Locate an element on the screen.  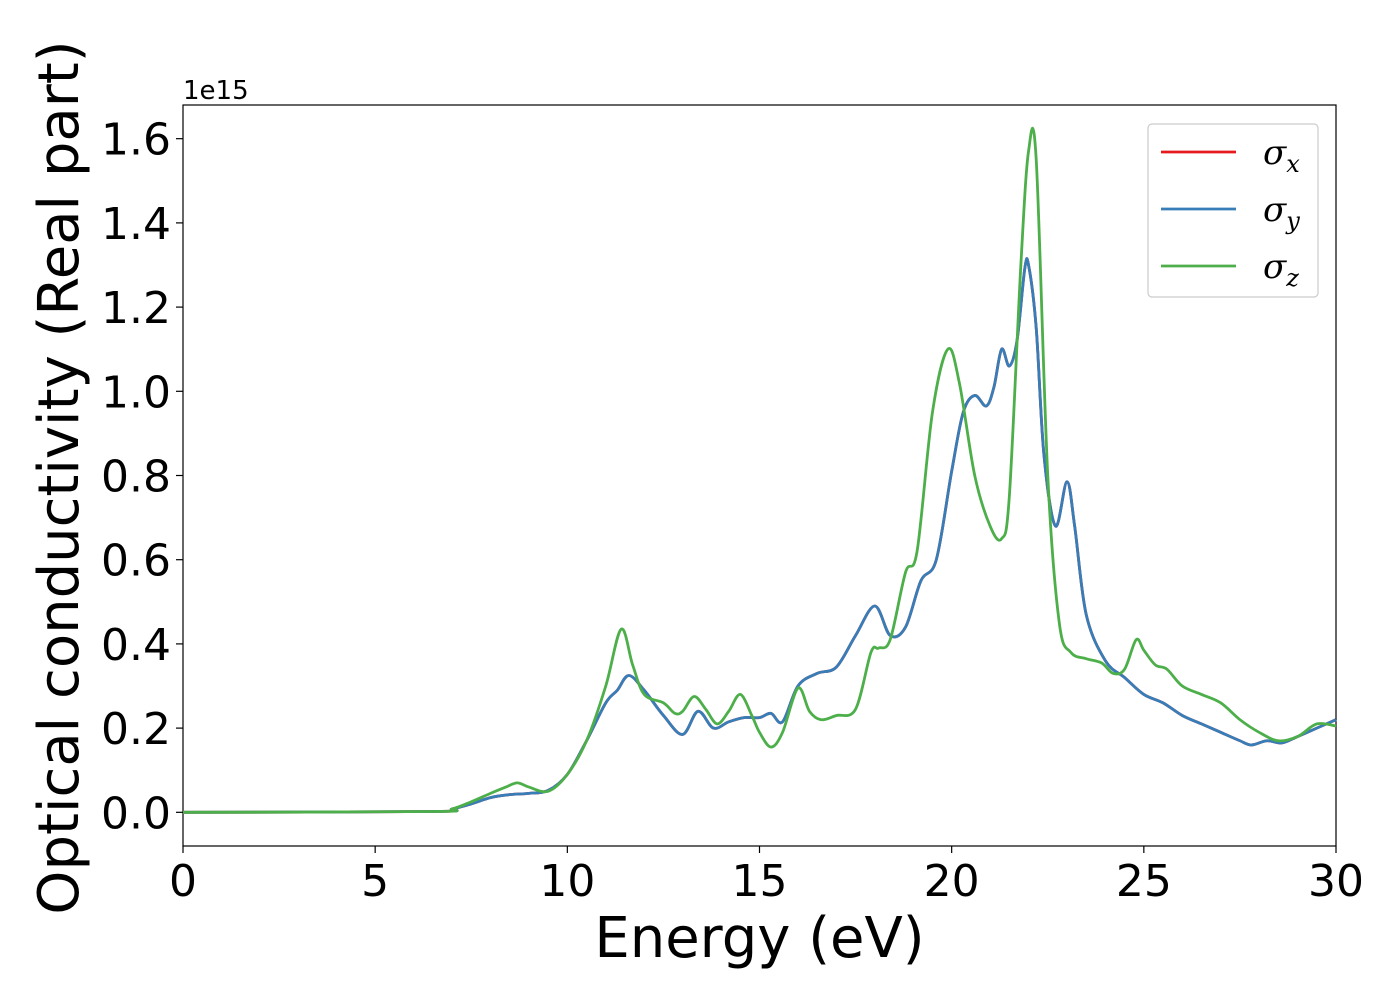
y-axis-ticks: 0.0 0.2 0.4 0.6 0.8 1.0 1.2 1.4 1.6 is located at coordinates (142, 477).